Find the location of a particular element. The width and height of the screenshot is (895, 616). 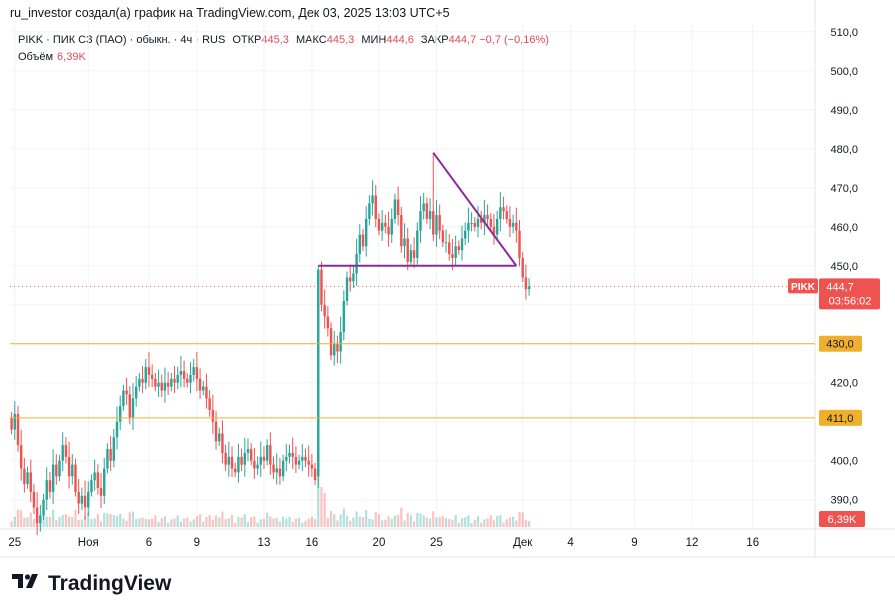

x-tick-label: 25 is located at coordinates (14, 543).